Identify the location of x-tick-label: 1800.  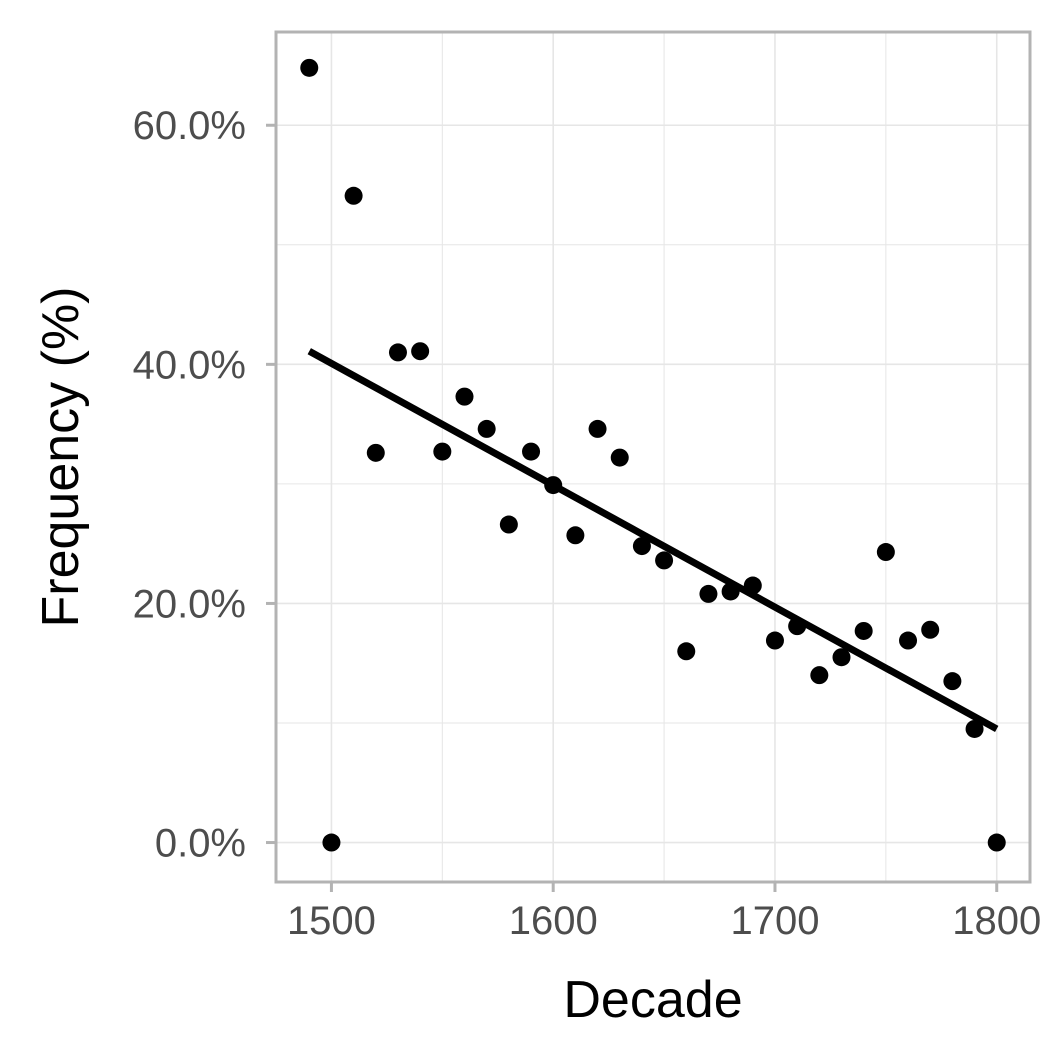
(996, 921).